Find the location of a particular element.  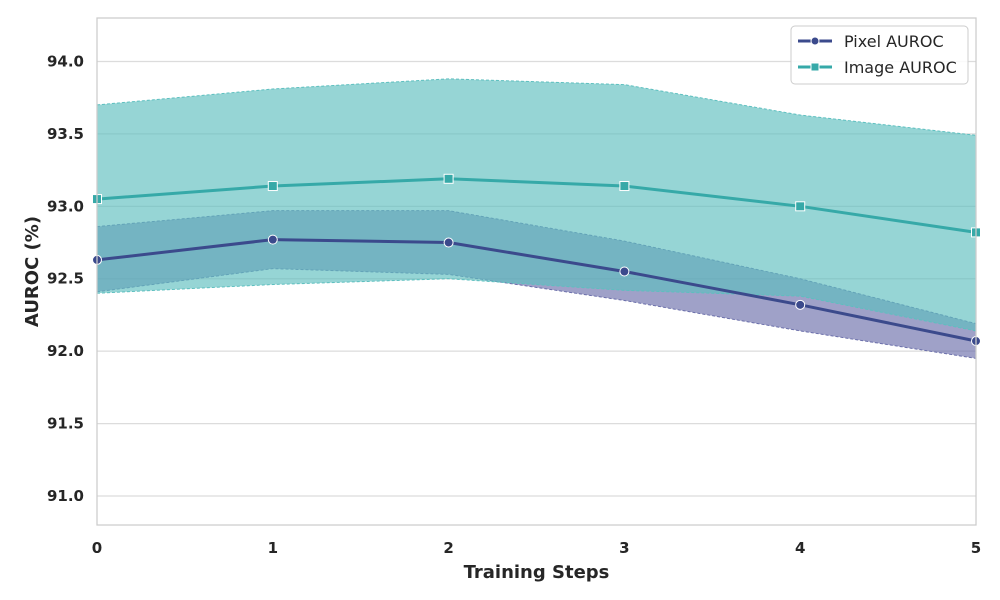

y-tick-label: 94.0 is located at coordinates (65, 61).